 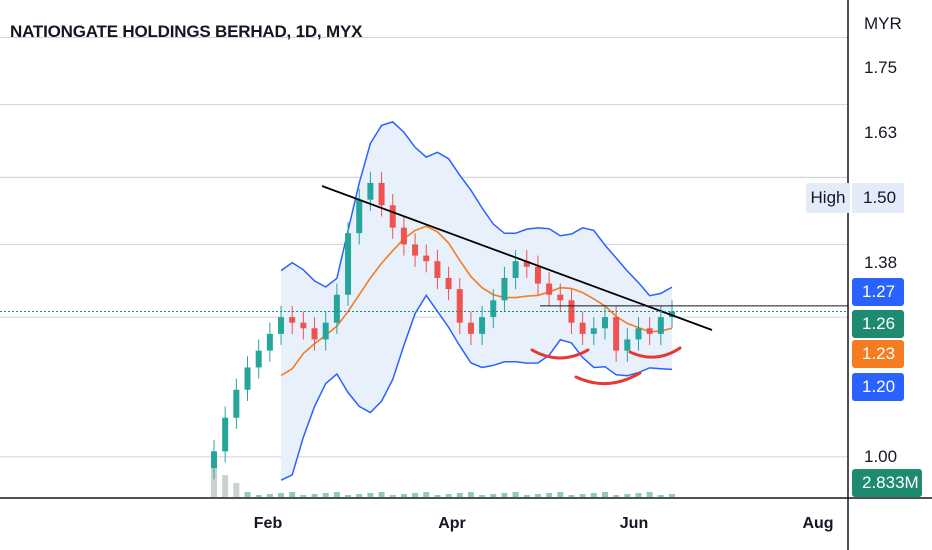 I want to click on left-shoulder-arc, so click(x=560, y=354).